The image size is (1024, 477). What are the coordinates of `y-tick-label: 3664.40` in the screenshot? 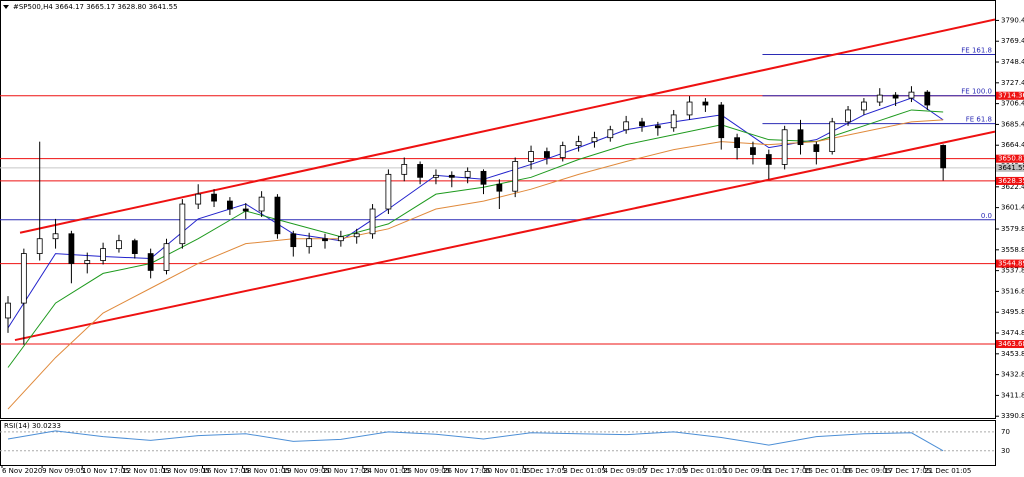 It's located at (1012, 145).